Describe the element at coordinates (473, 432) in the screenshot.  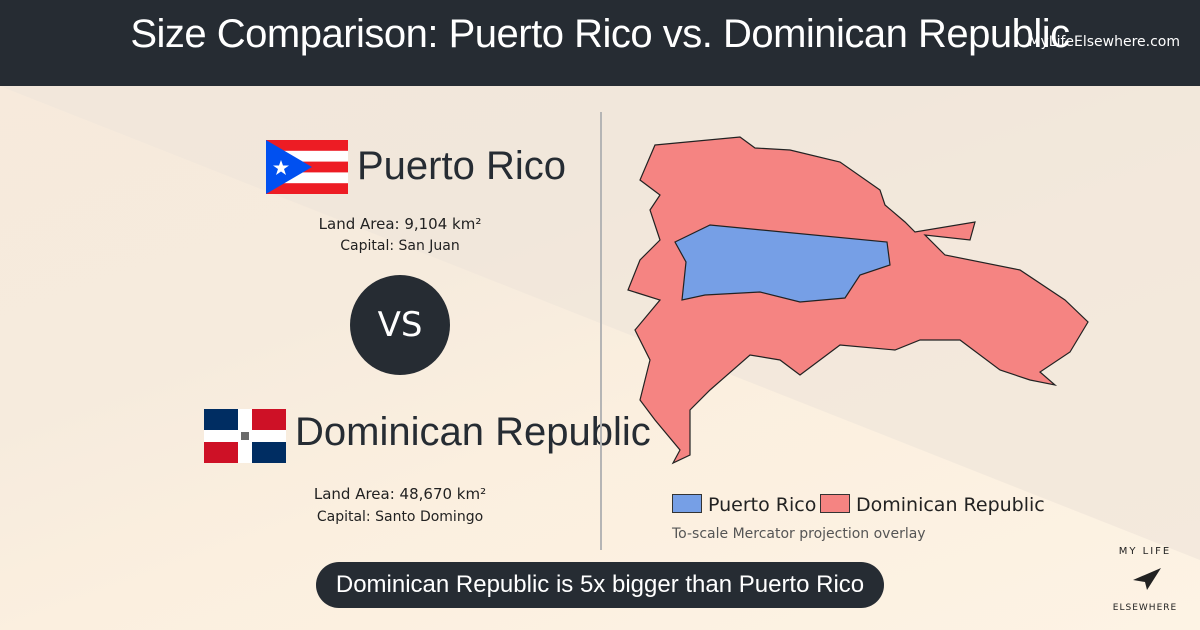
I see `country-name: Dominican Republic` at that location.